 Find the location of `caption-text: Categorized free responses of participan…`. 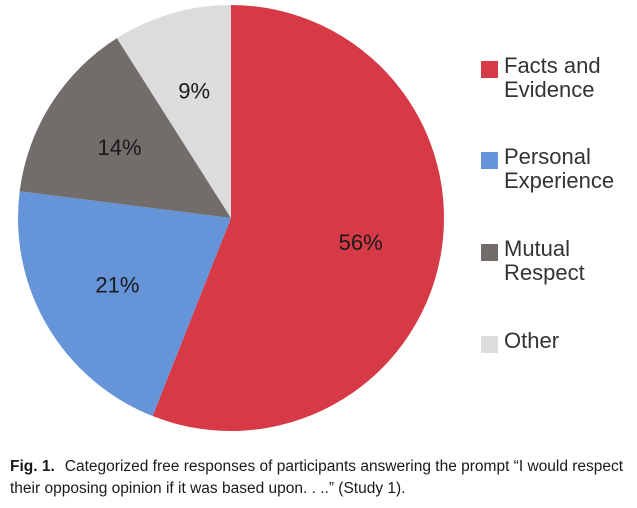

caption-text: Categorized free responses of participan… is located at coordinates (317, 477).